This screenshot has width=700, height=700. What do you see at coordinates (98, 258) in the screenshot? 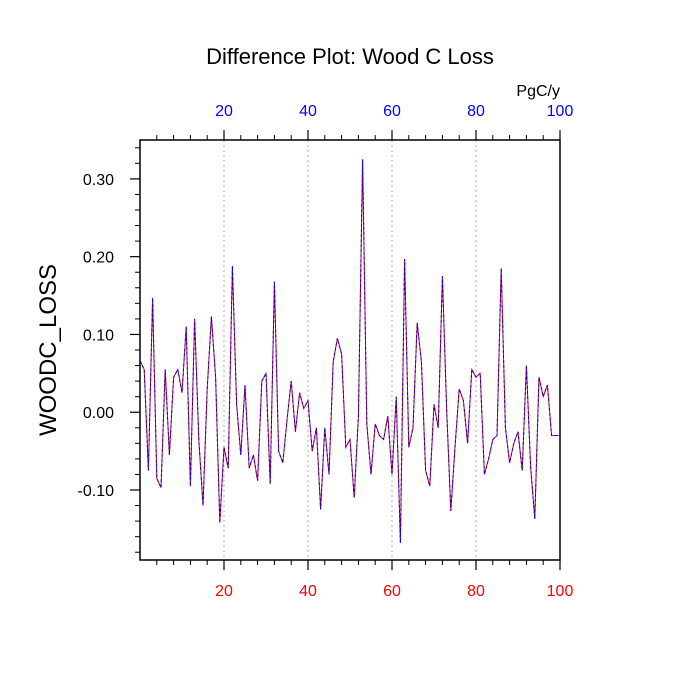
I see `y-tick-label: 0.20` at bounding box center [98, 258].